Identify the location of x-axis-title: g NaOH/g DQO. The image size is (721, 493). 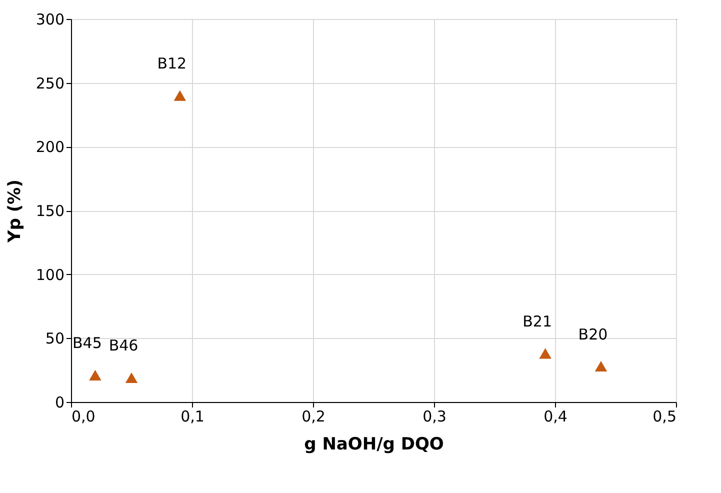
(374, 444).